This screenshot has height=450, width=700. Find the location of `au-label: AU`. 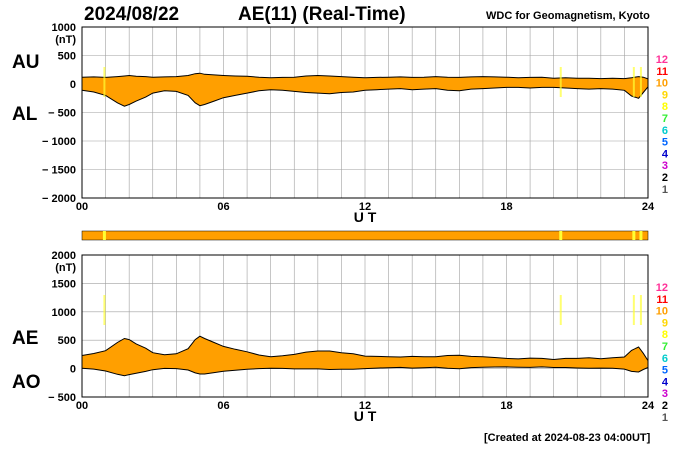

au-label: AU is located at coordinates (26, 62).